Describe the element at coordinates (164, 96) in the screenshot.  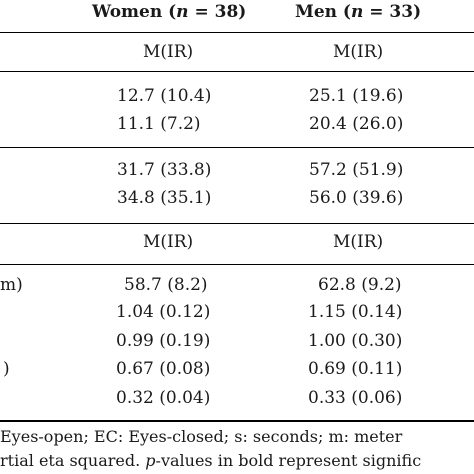
I see `group1-row1-women: 12.7 (10.4)` at that location.